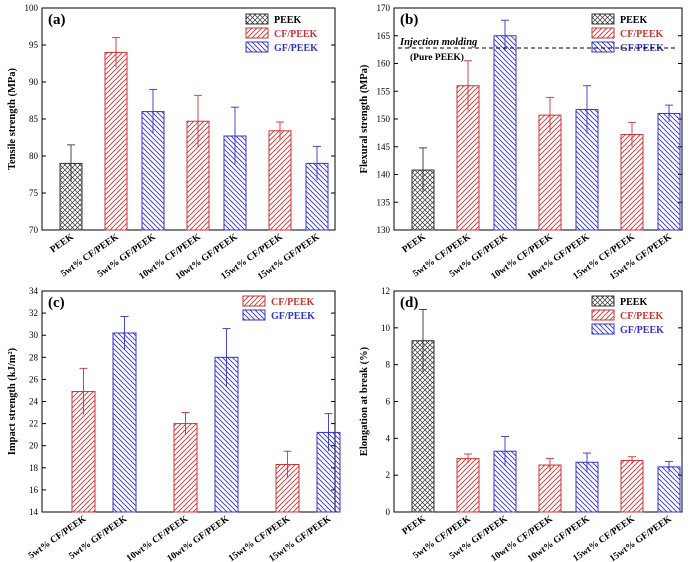 This screenshot has width=693, height=562. What do you see at coordinates (34, 468) in the screenshot?
I see `y-tick-label: 18` at bounding box center [34, 468].